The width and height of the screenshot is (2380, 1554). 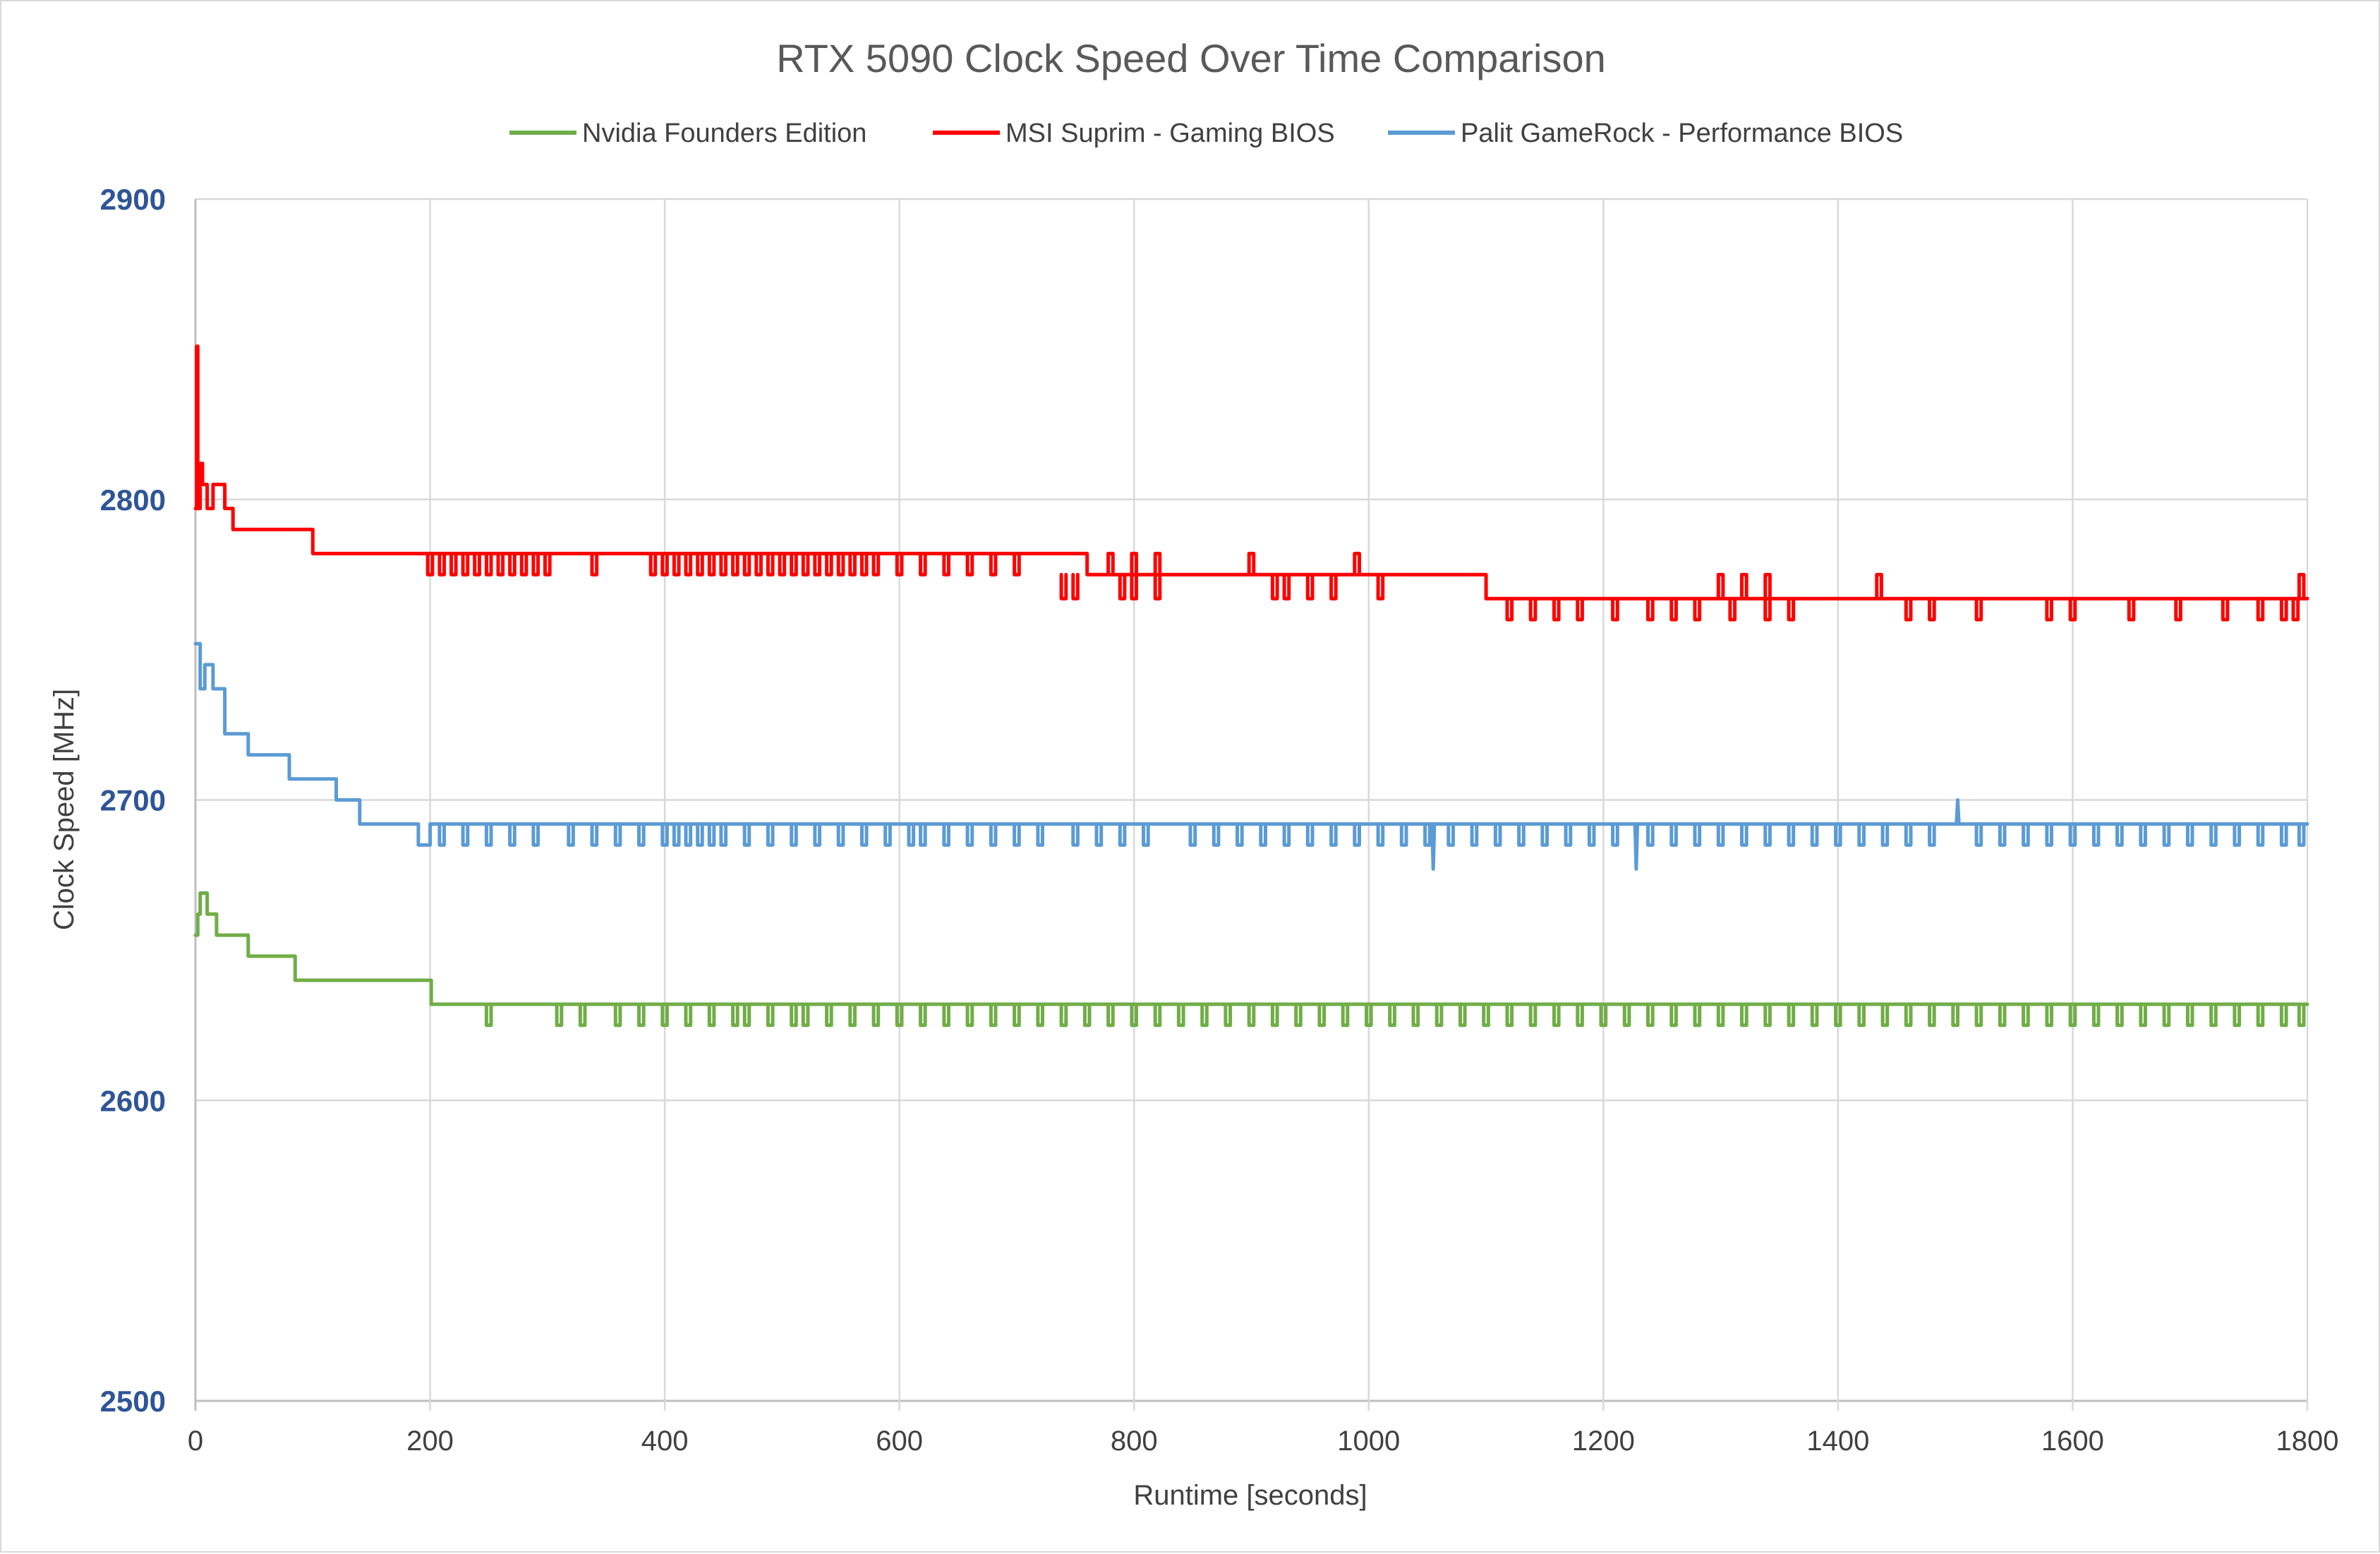 I want to click on y-tick-label: 2700, so click(x=133, y=800).